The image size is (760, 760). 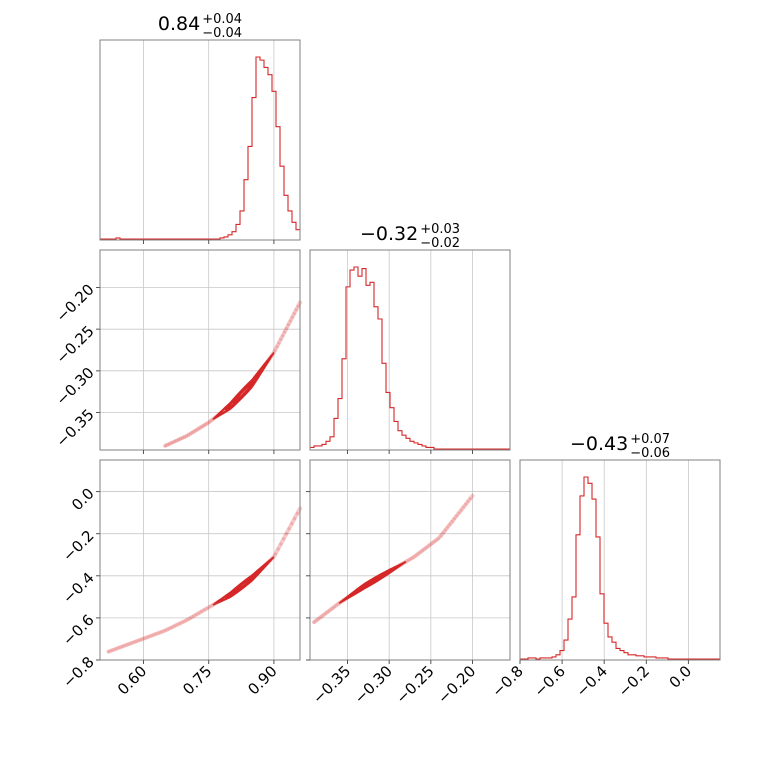 What do you see at coordinates (200, 148) in the screenshot?
I see `histogram-p0` at bounding box center [200, 148].